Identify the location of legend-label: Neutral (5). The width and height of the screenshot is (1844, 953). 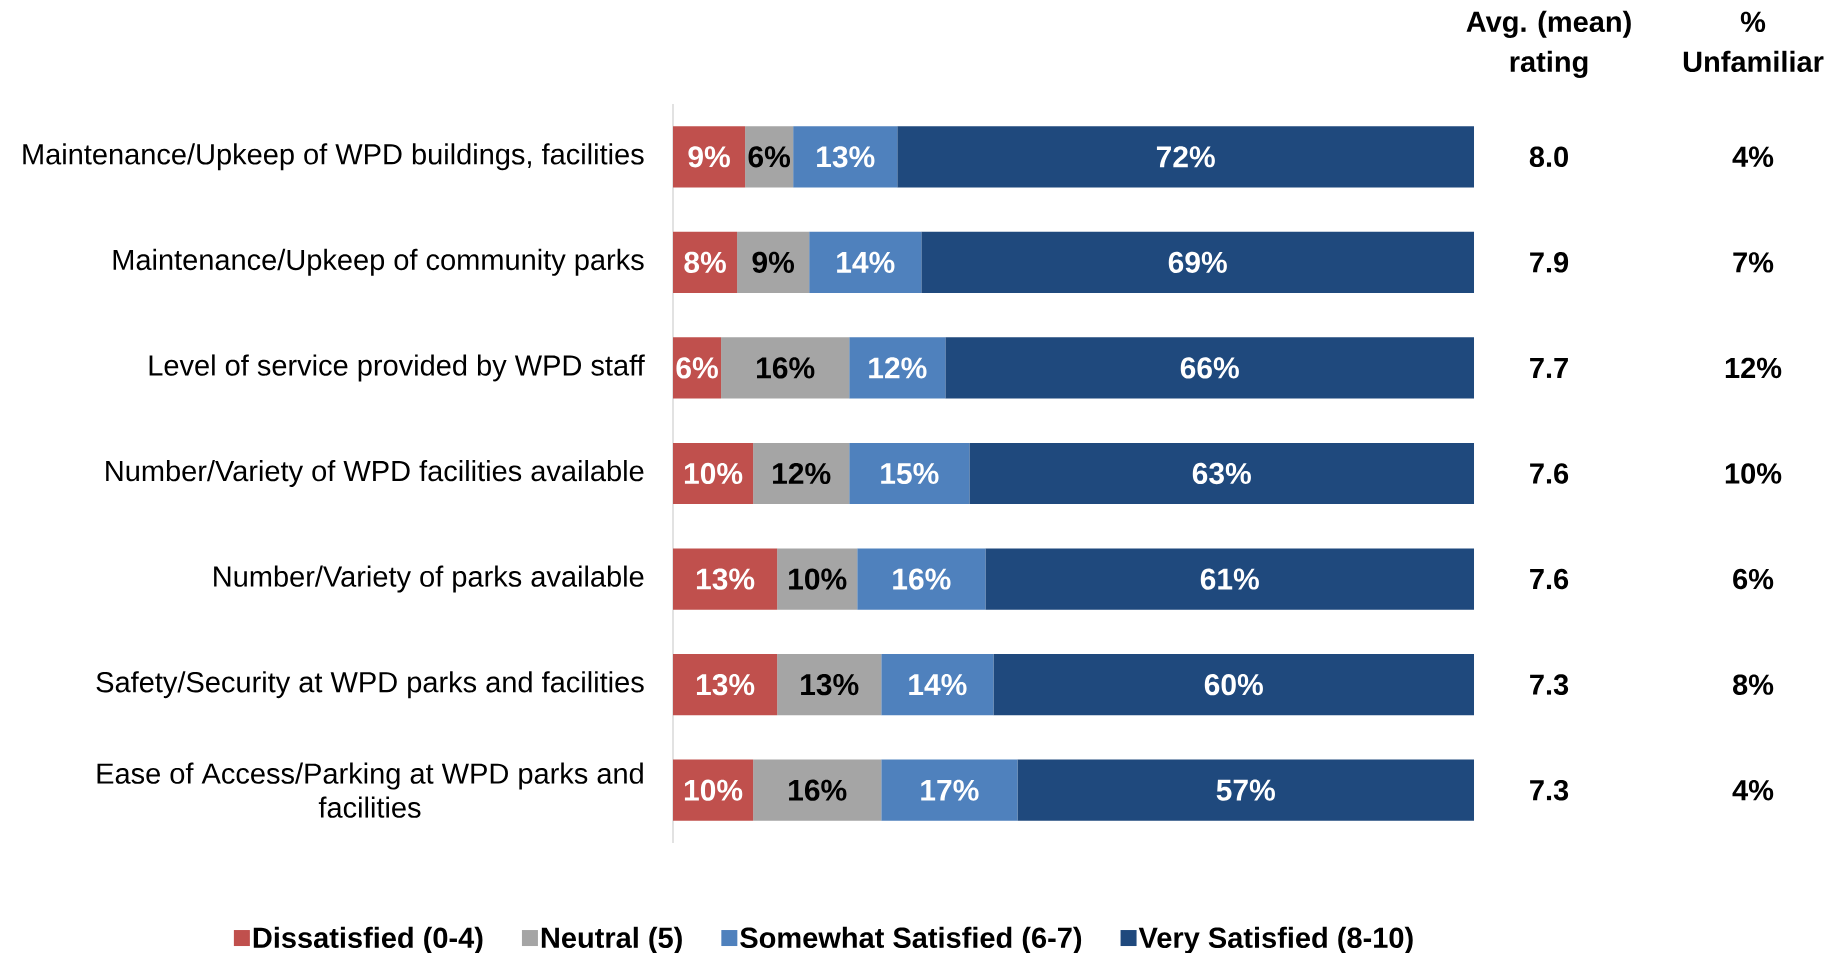
(611, 939).